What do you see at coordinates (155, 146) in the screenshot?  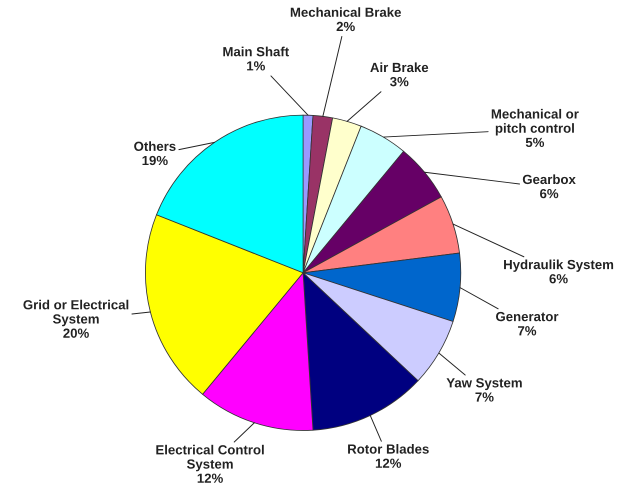 I see `slice-label: Others` at bounding box center [155, 146].